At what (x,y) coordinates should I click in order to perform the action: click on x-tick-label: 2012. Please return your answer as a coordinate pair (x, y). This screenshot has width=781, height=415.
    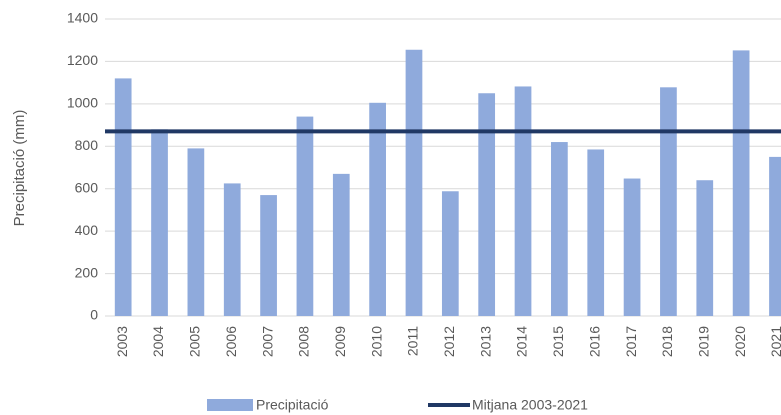
    Looking at the image, I should click on (449, 341).